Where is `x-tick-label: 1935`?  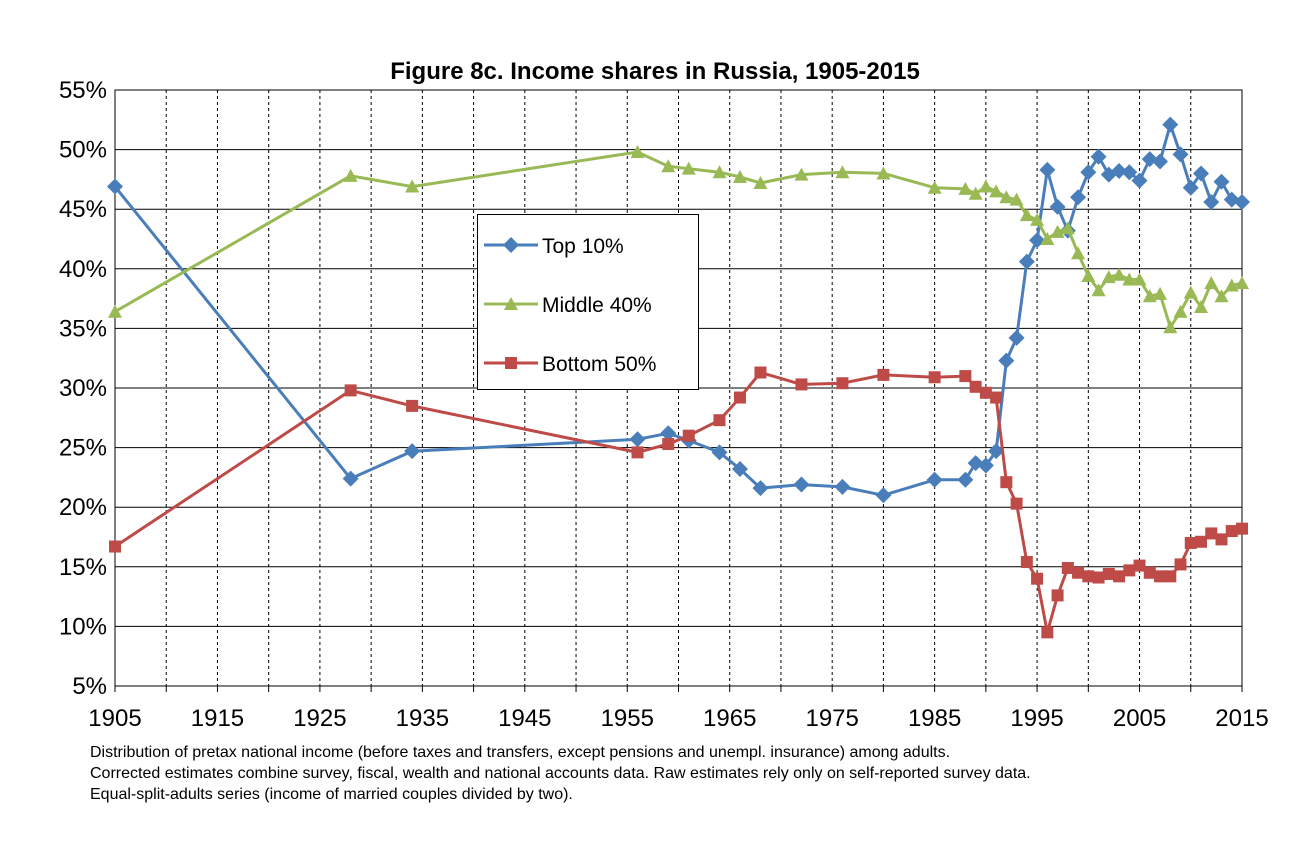
x-tick-label: 1935 is located at coordinates (422, 718).